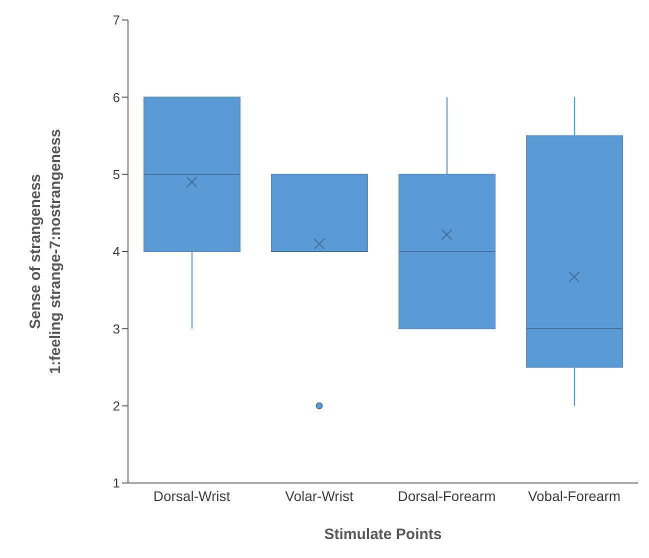 This screenshot has width=649, height=558. What do you see at coordinates (116, 252) in the screenshot?
I see `y-tick-label: 4` at bounding box center [116, 252].